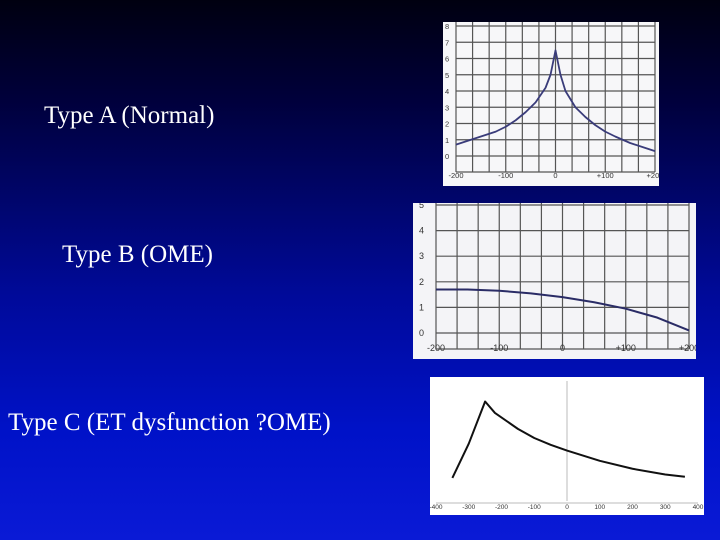  I want to click on type-c-label: Type C (ET dysfunction ?OME), so click(169, 422).